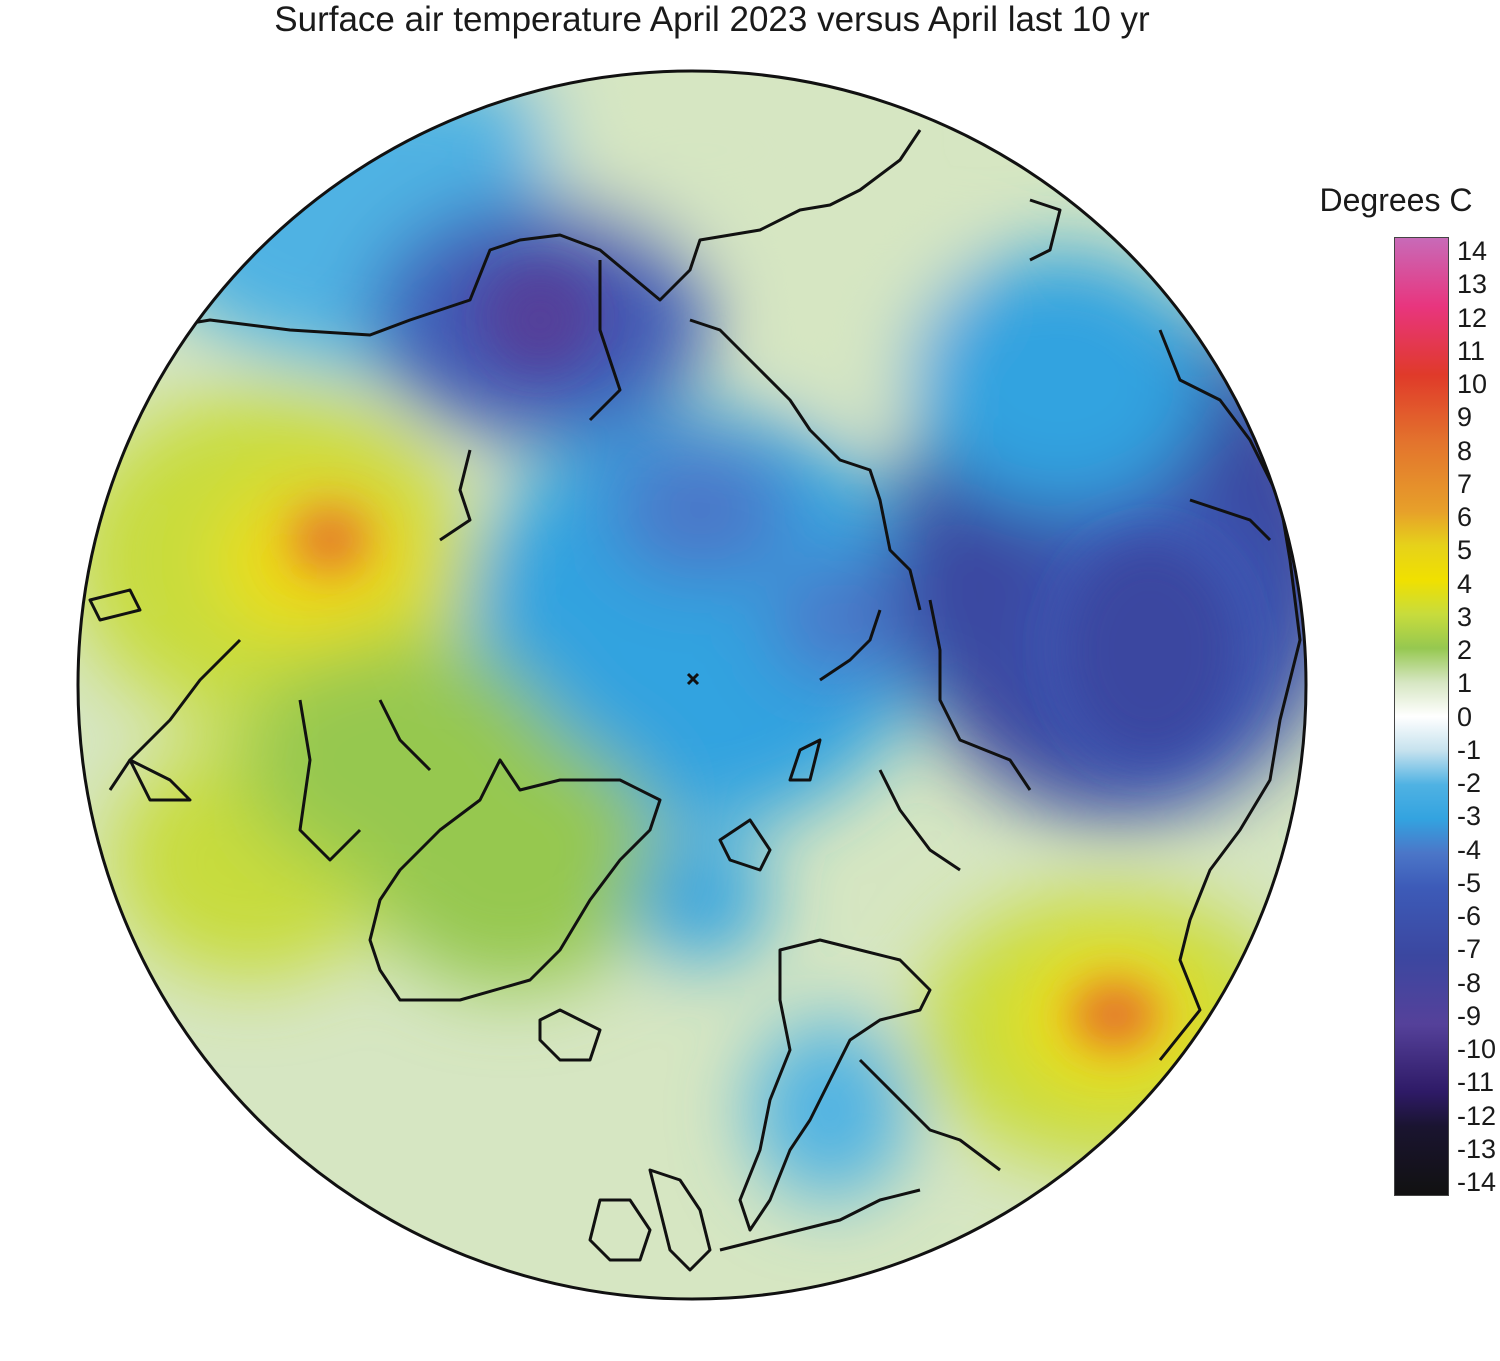  What do you see at coordinates (1477, 1148) in the screenshot?
I see `color-bar-tick: -13` at bounding box center [1477, 1148].